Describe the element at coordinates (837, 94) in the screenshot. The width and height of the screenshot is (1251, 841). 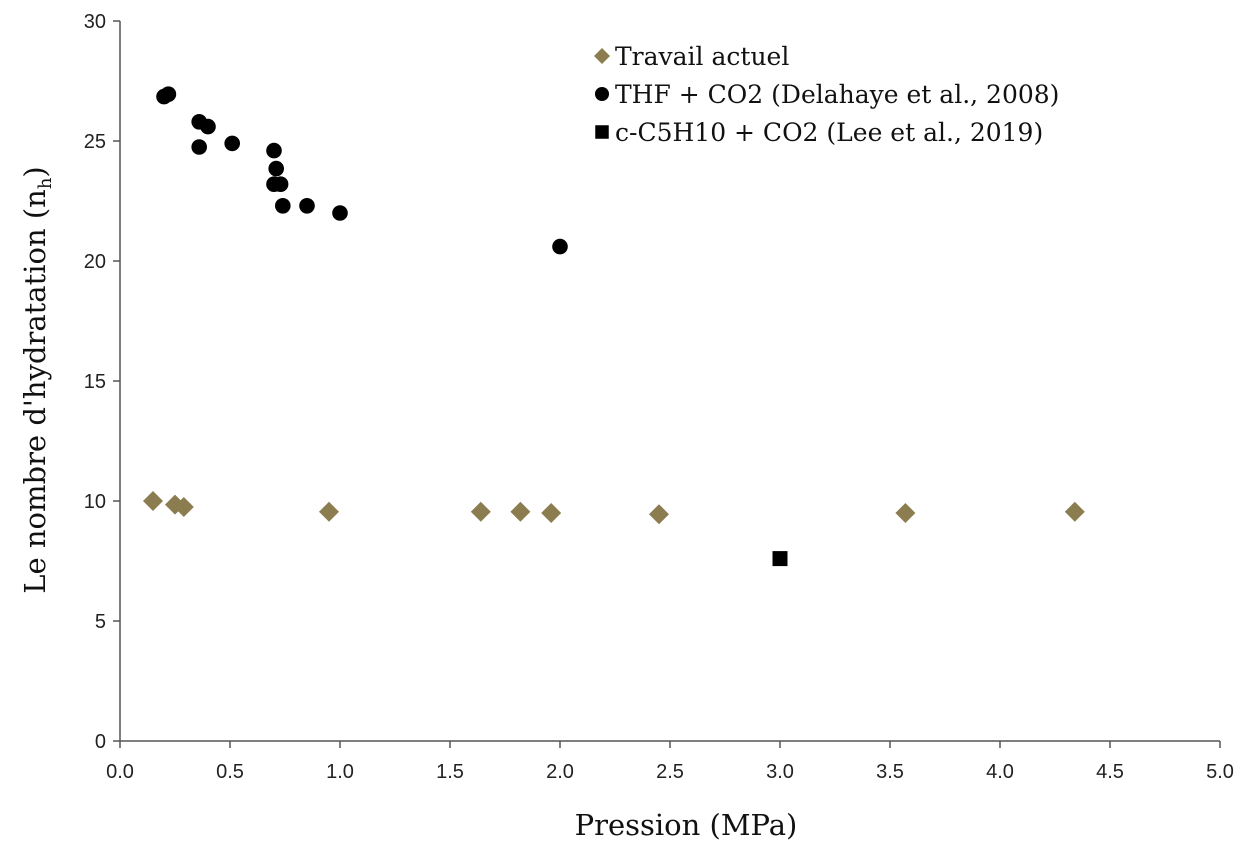
I see `legend-label: THF + CO2 (Delahaye et al., 2008)` at that location.